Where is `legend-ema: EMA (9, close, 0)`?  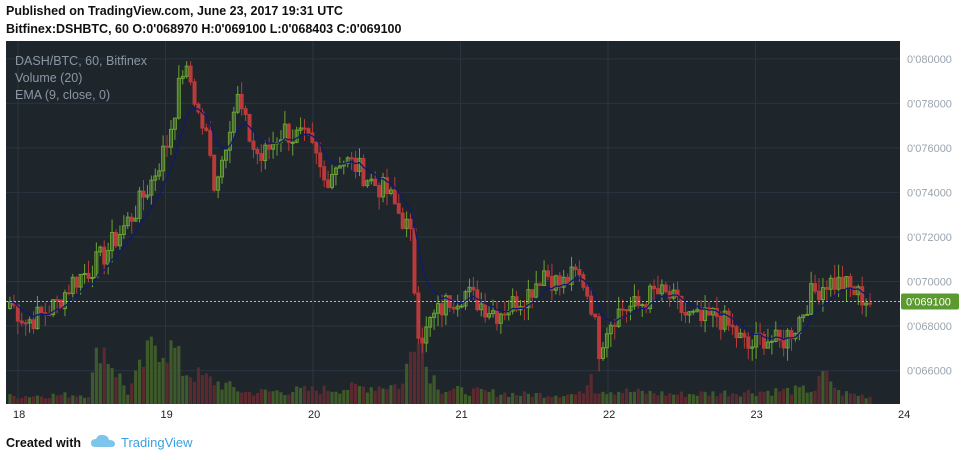 legend-ema: EMA (9, close, 0) is located at coordinates (62, 95).